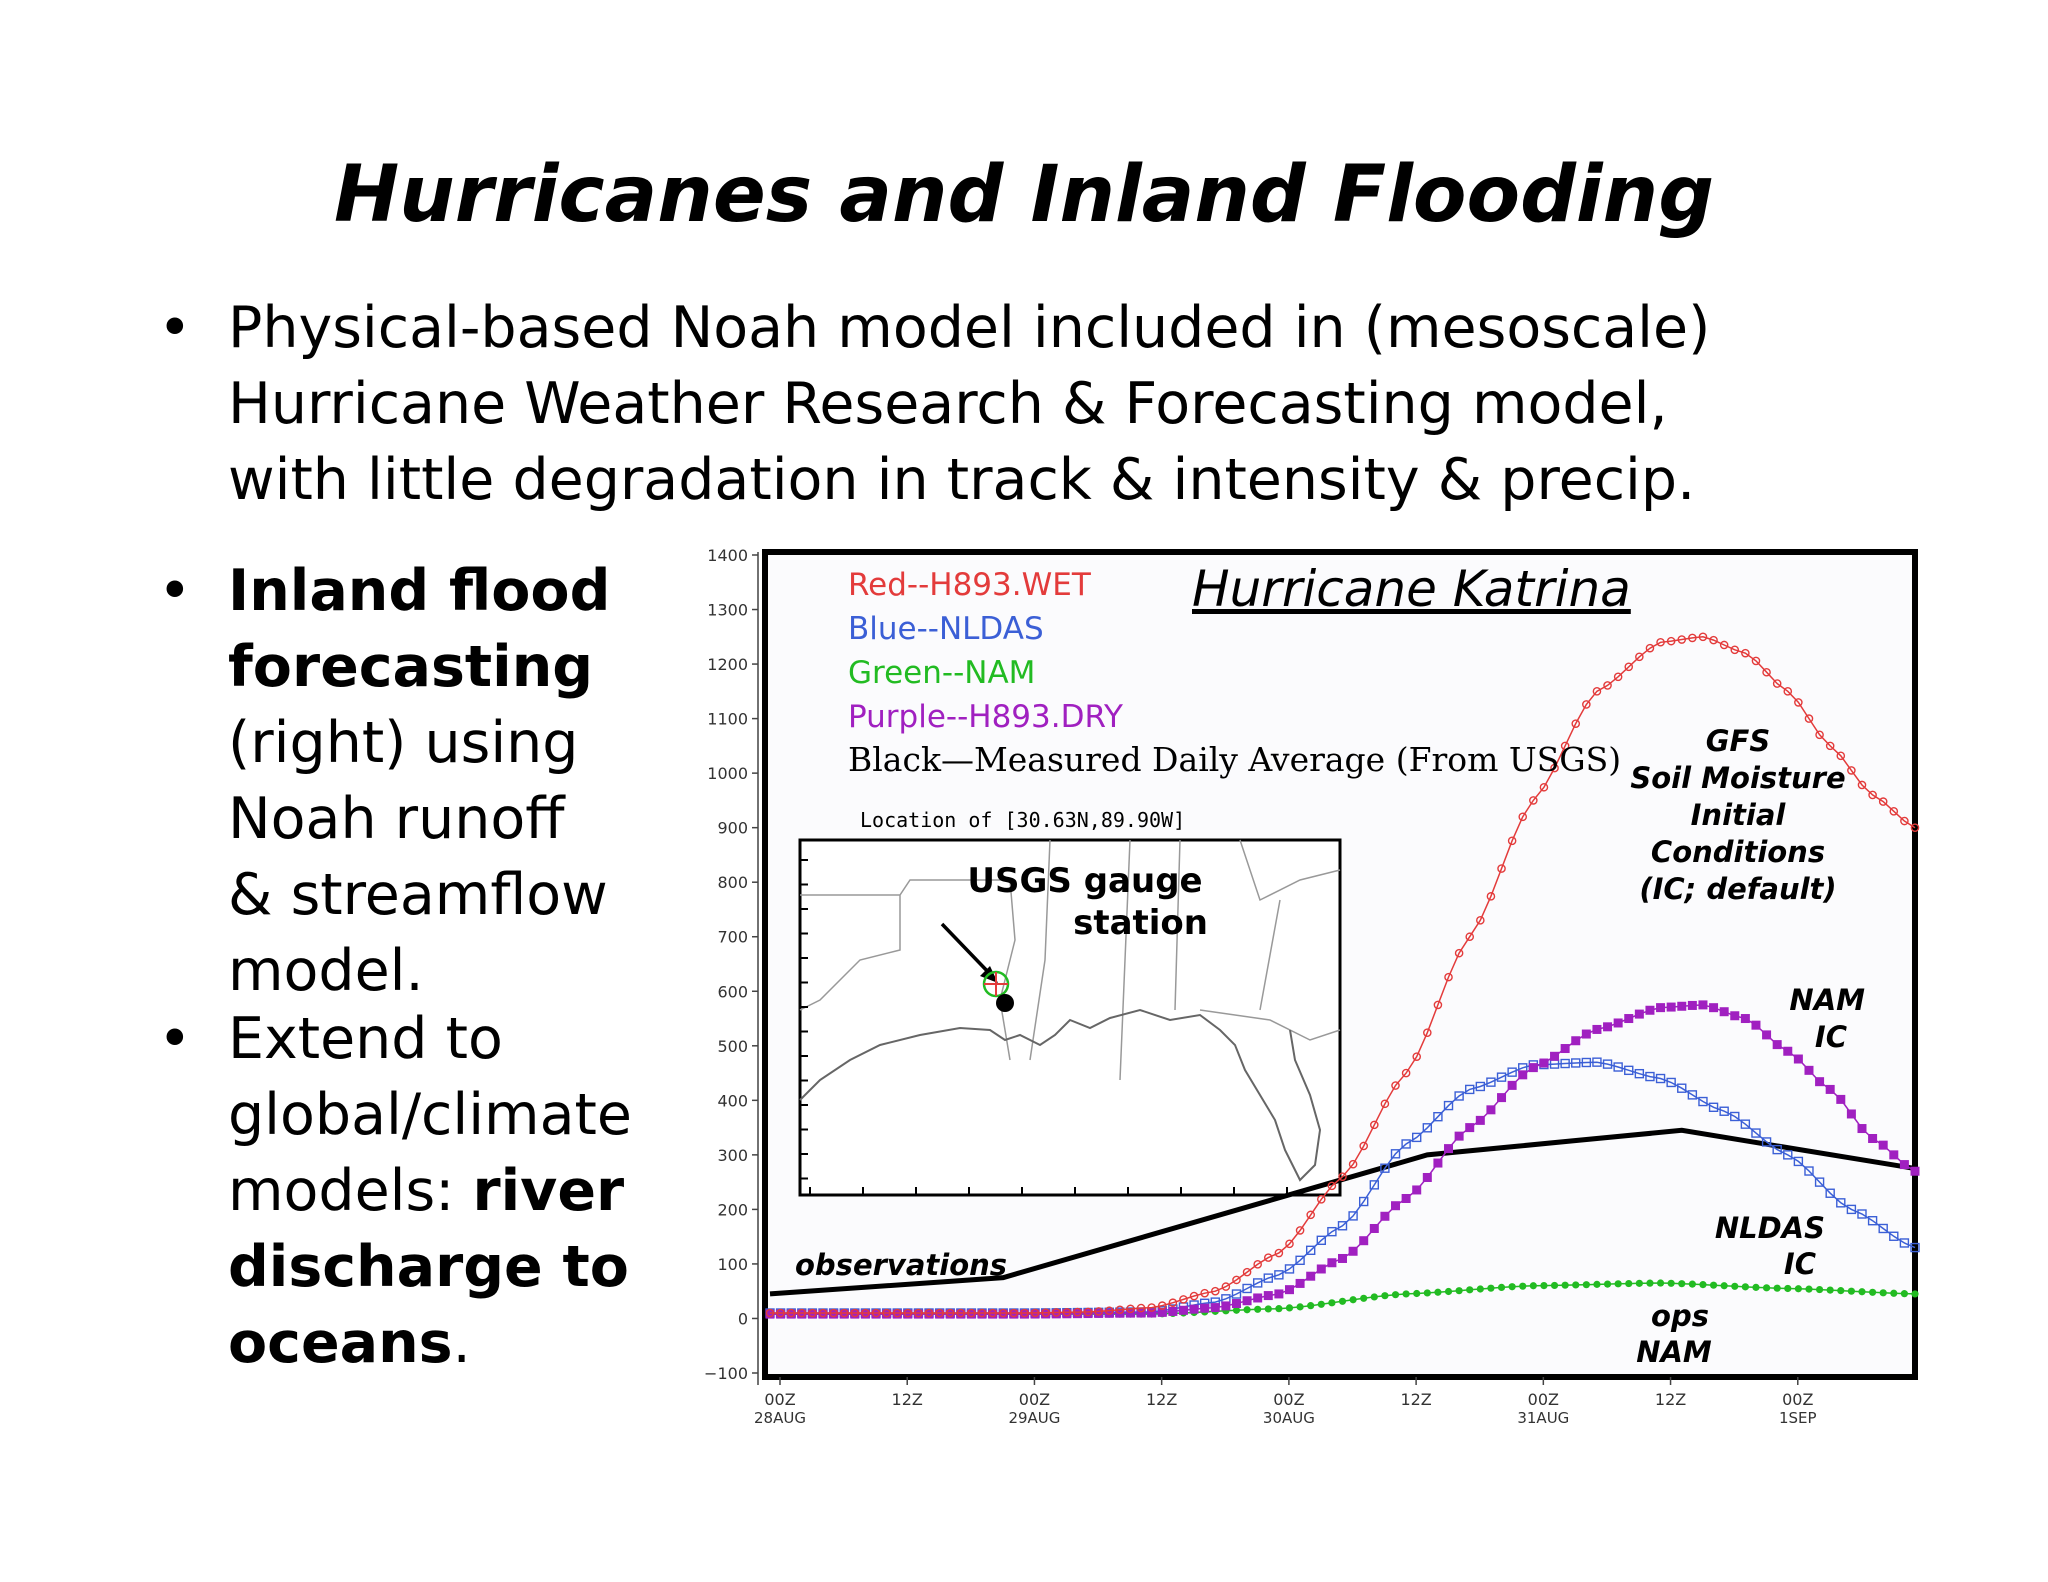 The height and width of the screenshot is (1582, 2048). What do you see at coordinates (1738, 852) in the screenshot?
I see `annot-gfs-4: Conditions` at bounding box center [1738, 852].